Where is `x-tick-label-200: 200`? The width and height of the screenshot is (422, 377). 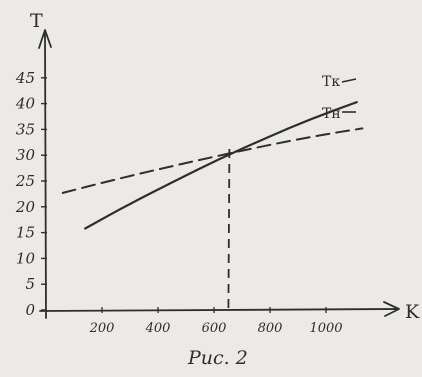
x-tick-label-200: 200 is located at coordinates (102, 328).